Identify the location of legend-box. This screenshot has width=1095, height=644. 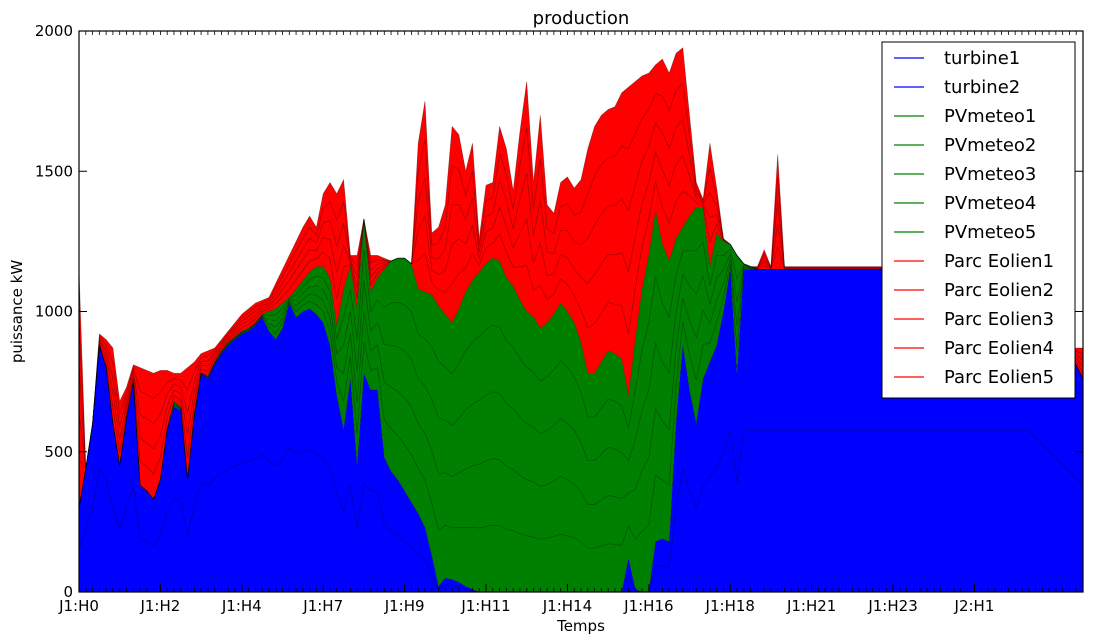
(978, 220).